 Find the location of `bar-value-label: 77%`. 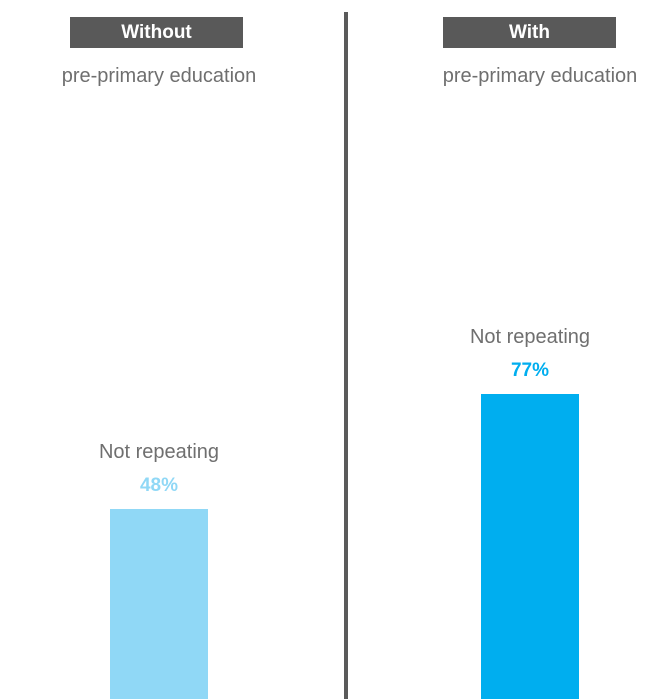

bar-value-label: 77% is located at coordinates (530, 371).